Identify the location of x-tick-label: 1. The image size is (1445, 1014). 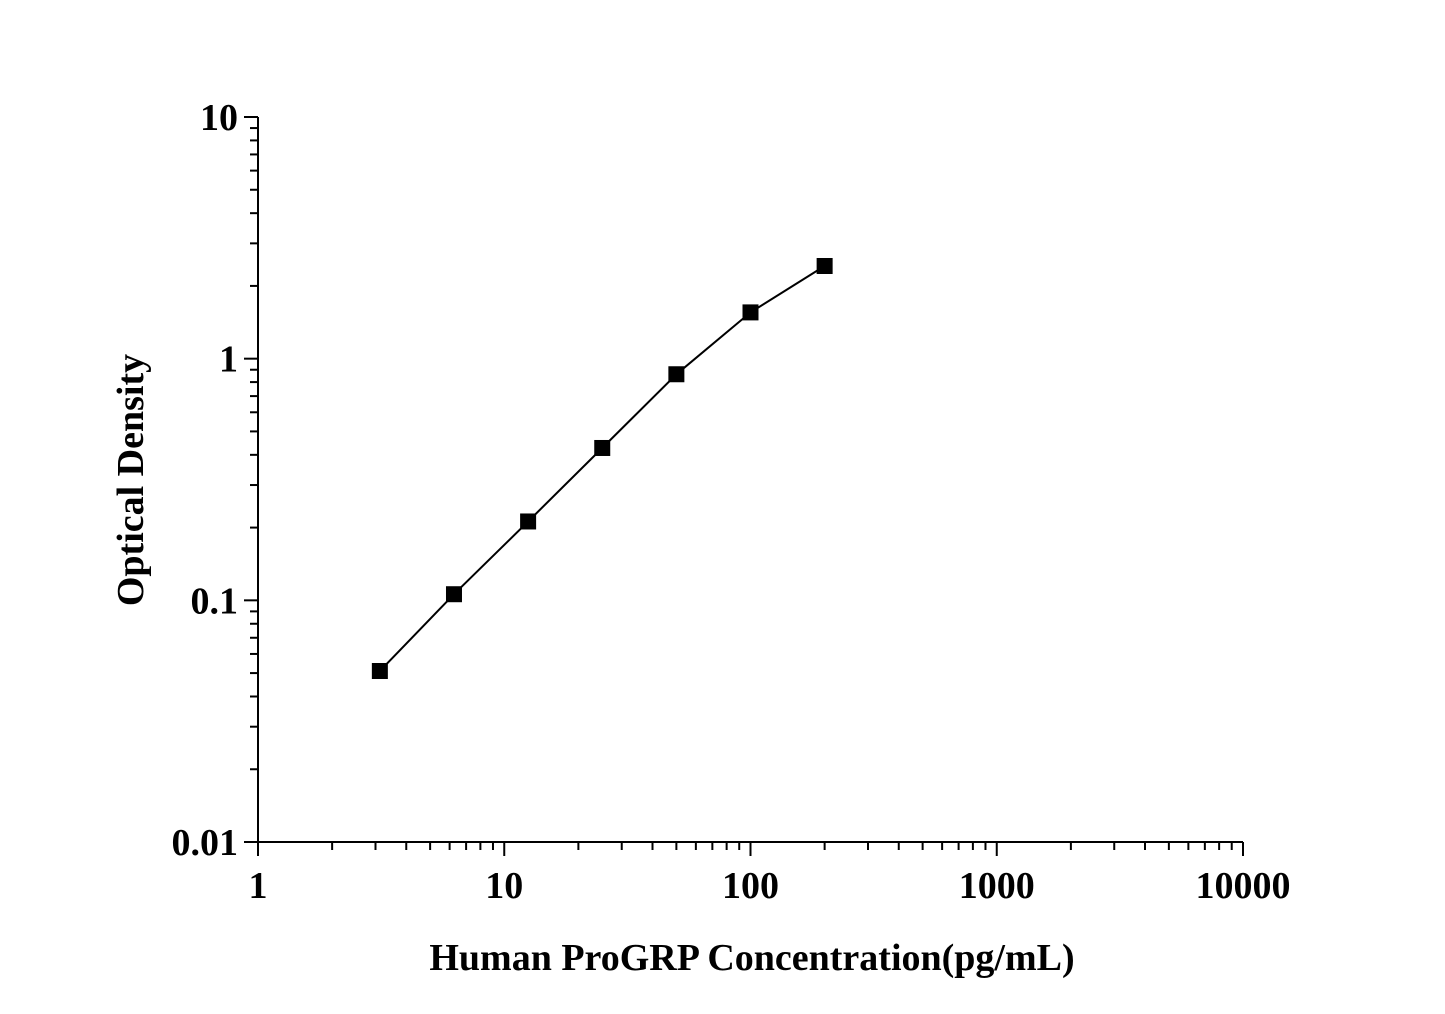
(258, 886).